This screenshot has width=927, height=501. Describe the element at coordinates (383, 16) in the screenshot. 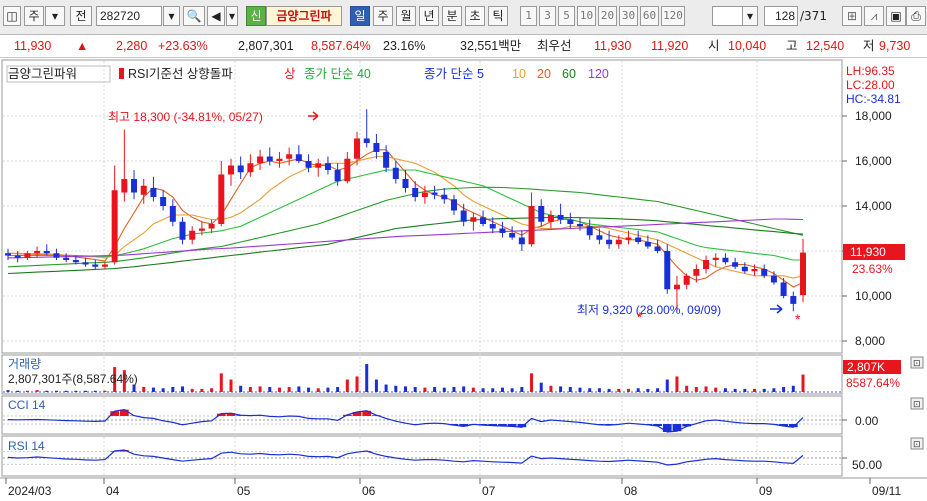

I see `period-tab: 주` at that location.